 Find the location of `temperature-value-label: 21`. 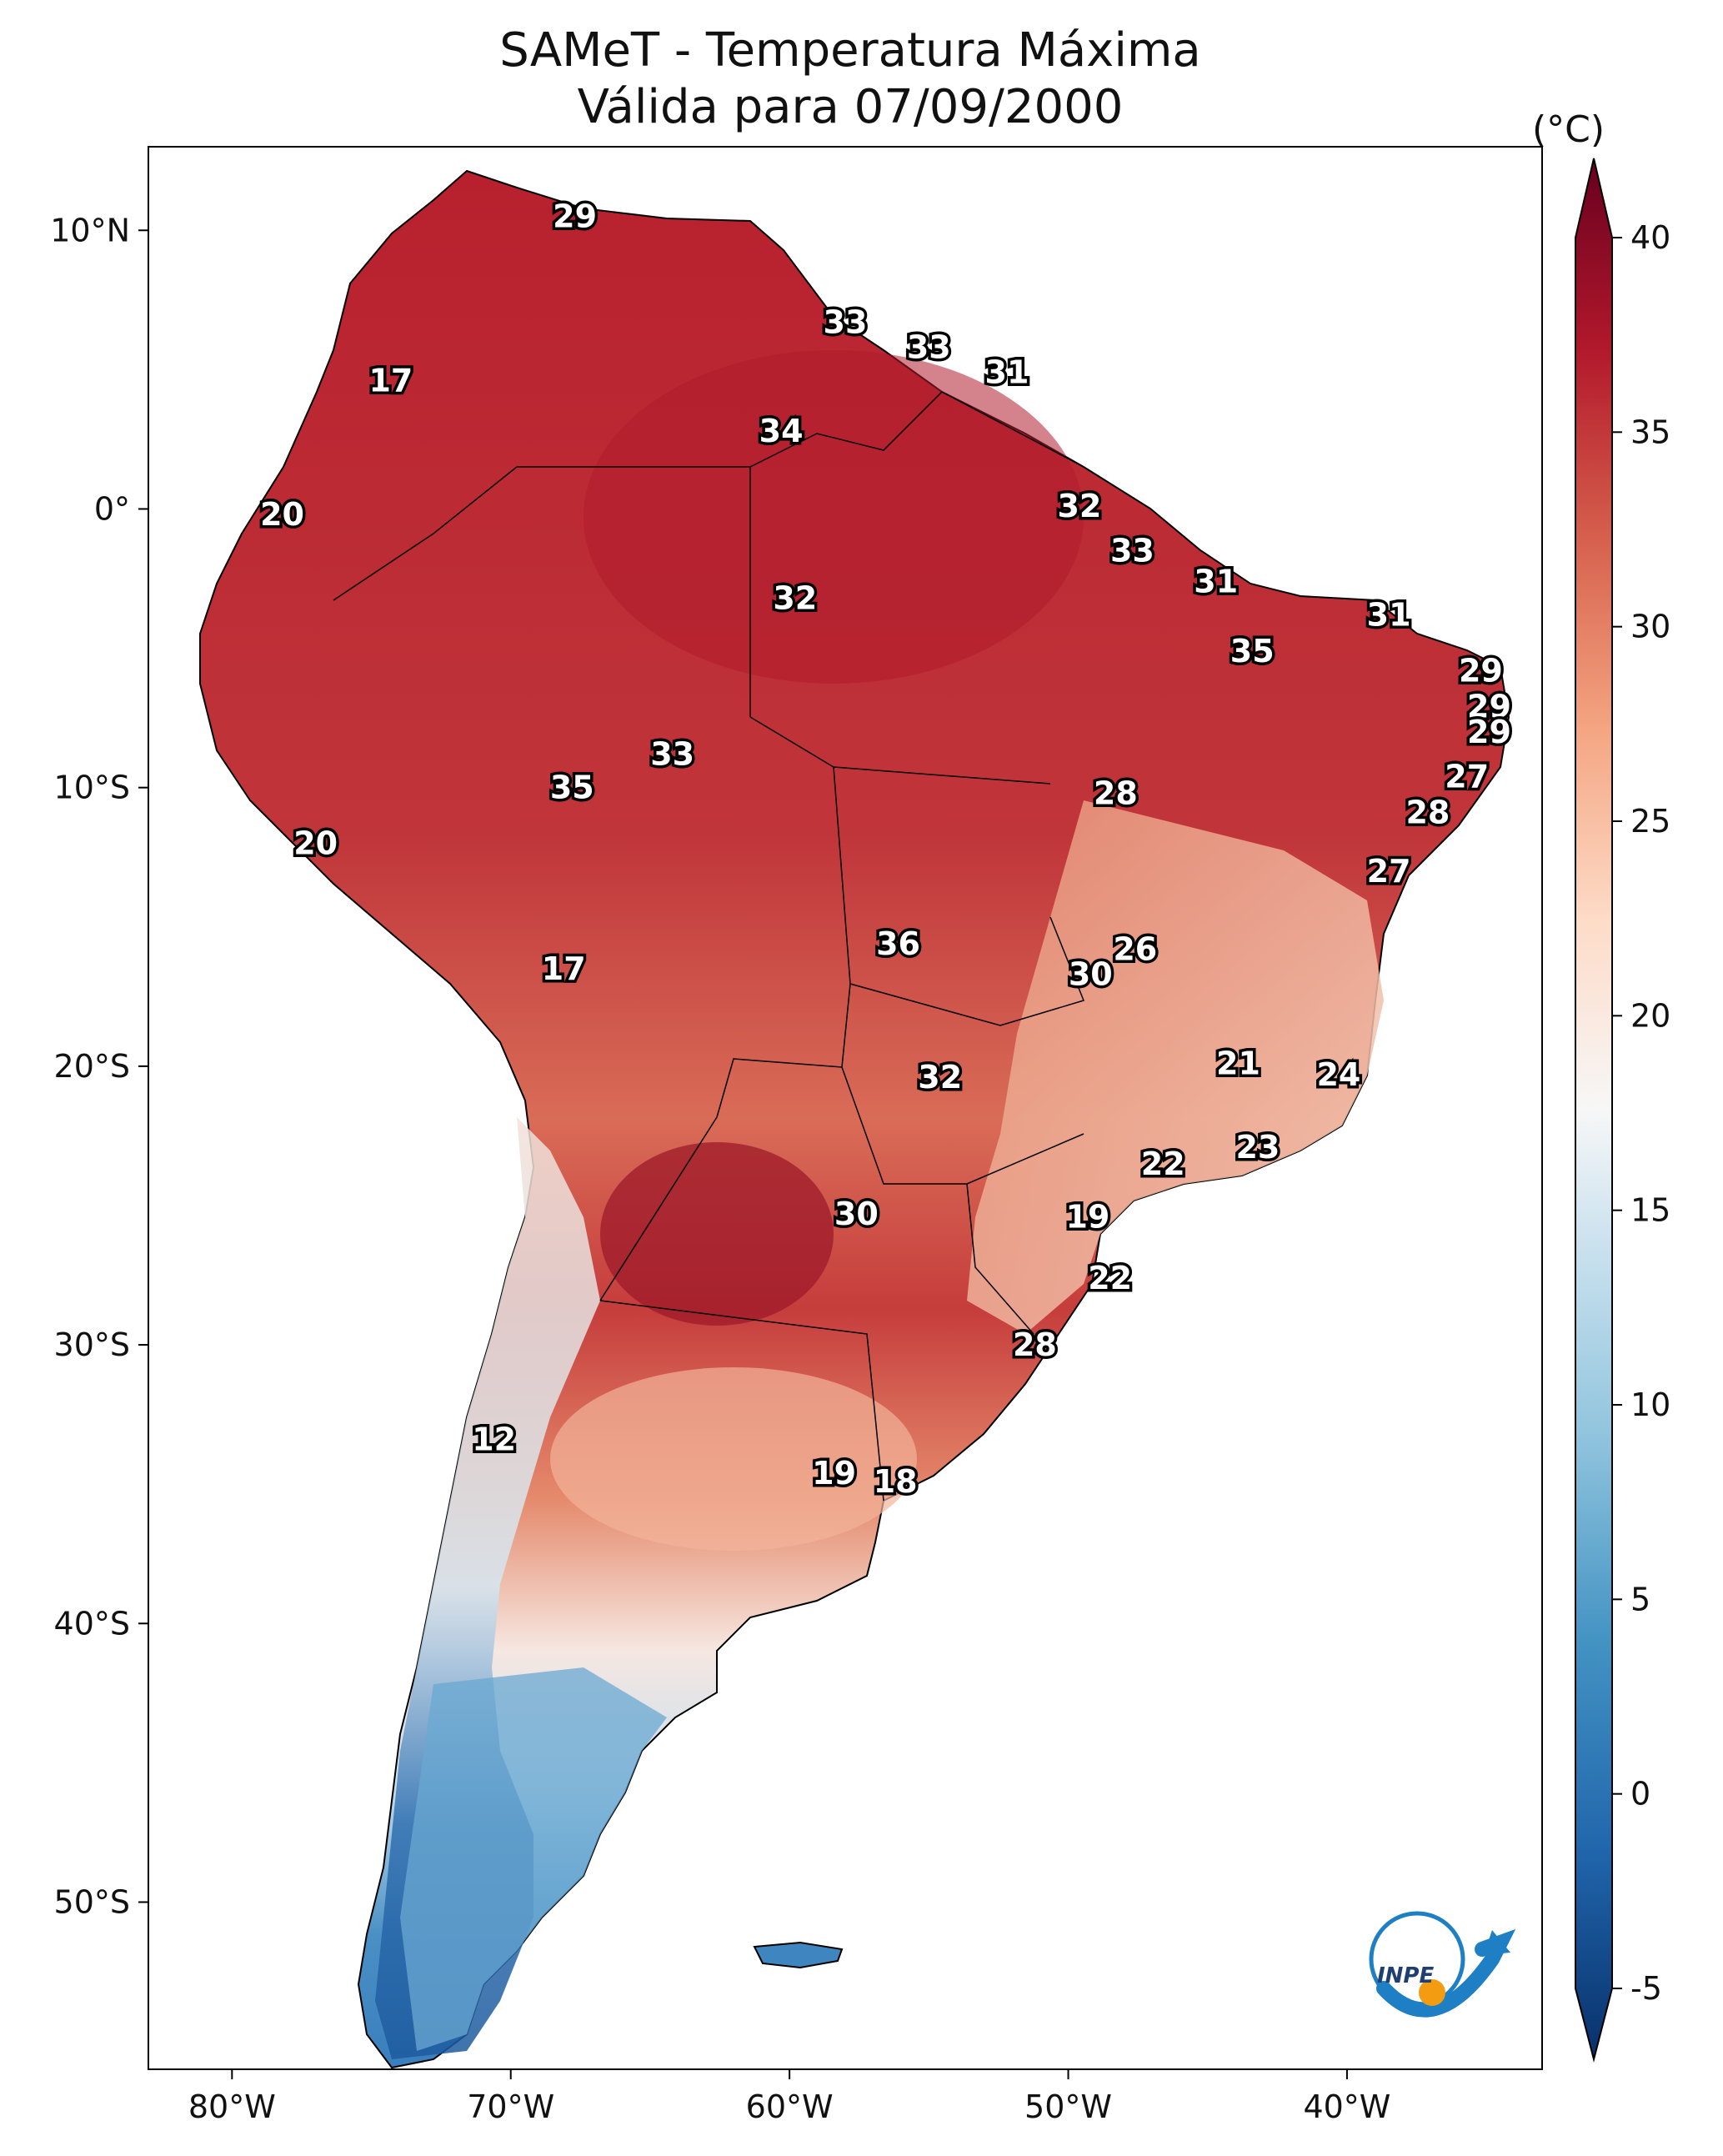

temperature-value-label: 21 is located at coordinates (1238, 1064).